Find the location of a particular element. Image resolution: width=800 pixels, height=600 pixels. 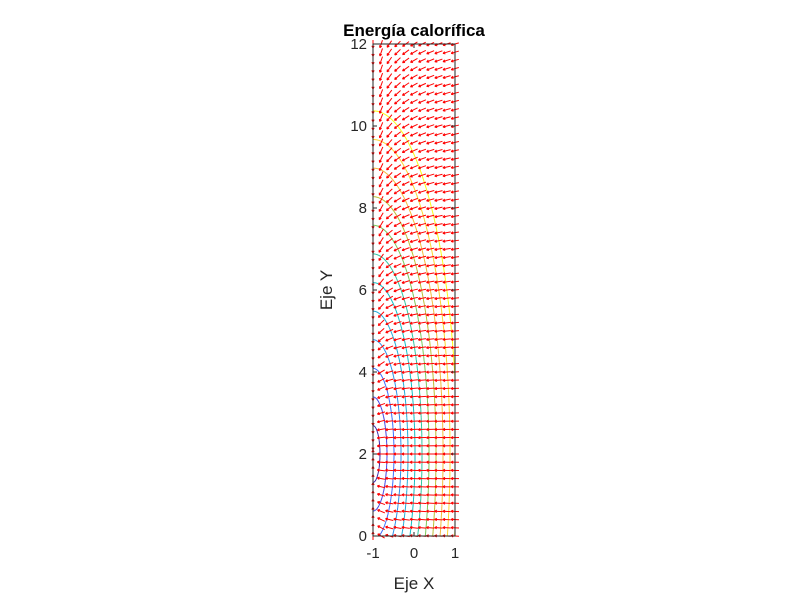

chart-title: Energía calorífica is located at coordinates (414, 30).